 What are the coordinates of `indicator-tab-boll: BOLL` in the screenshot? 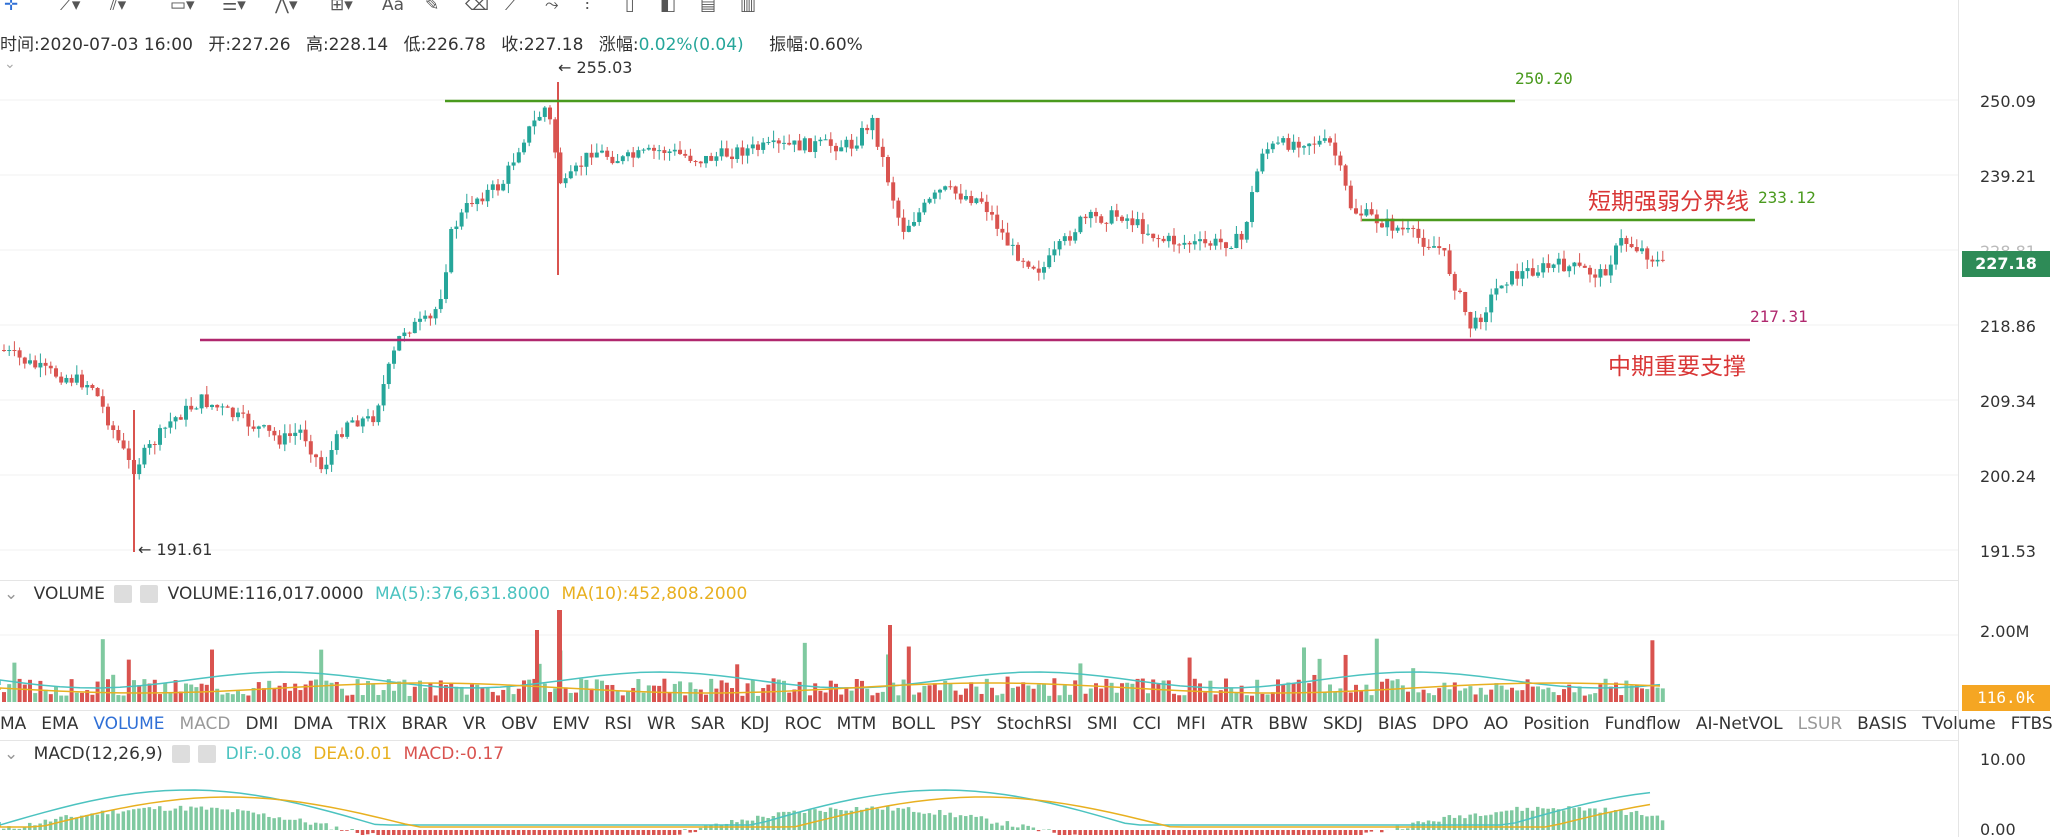 It's located at (913, 724).